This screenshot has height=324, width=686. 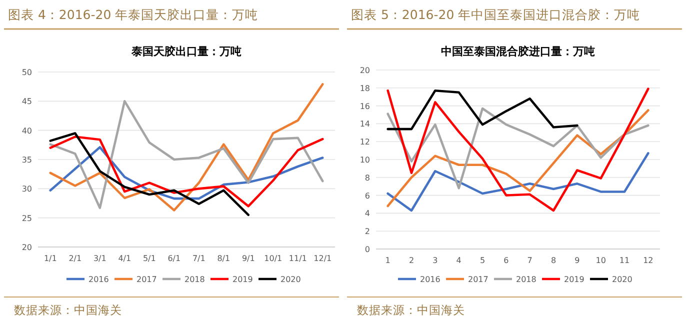 I want to click on y-tick-label: 2, so click(x=367, y=231).